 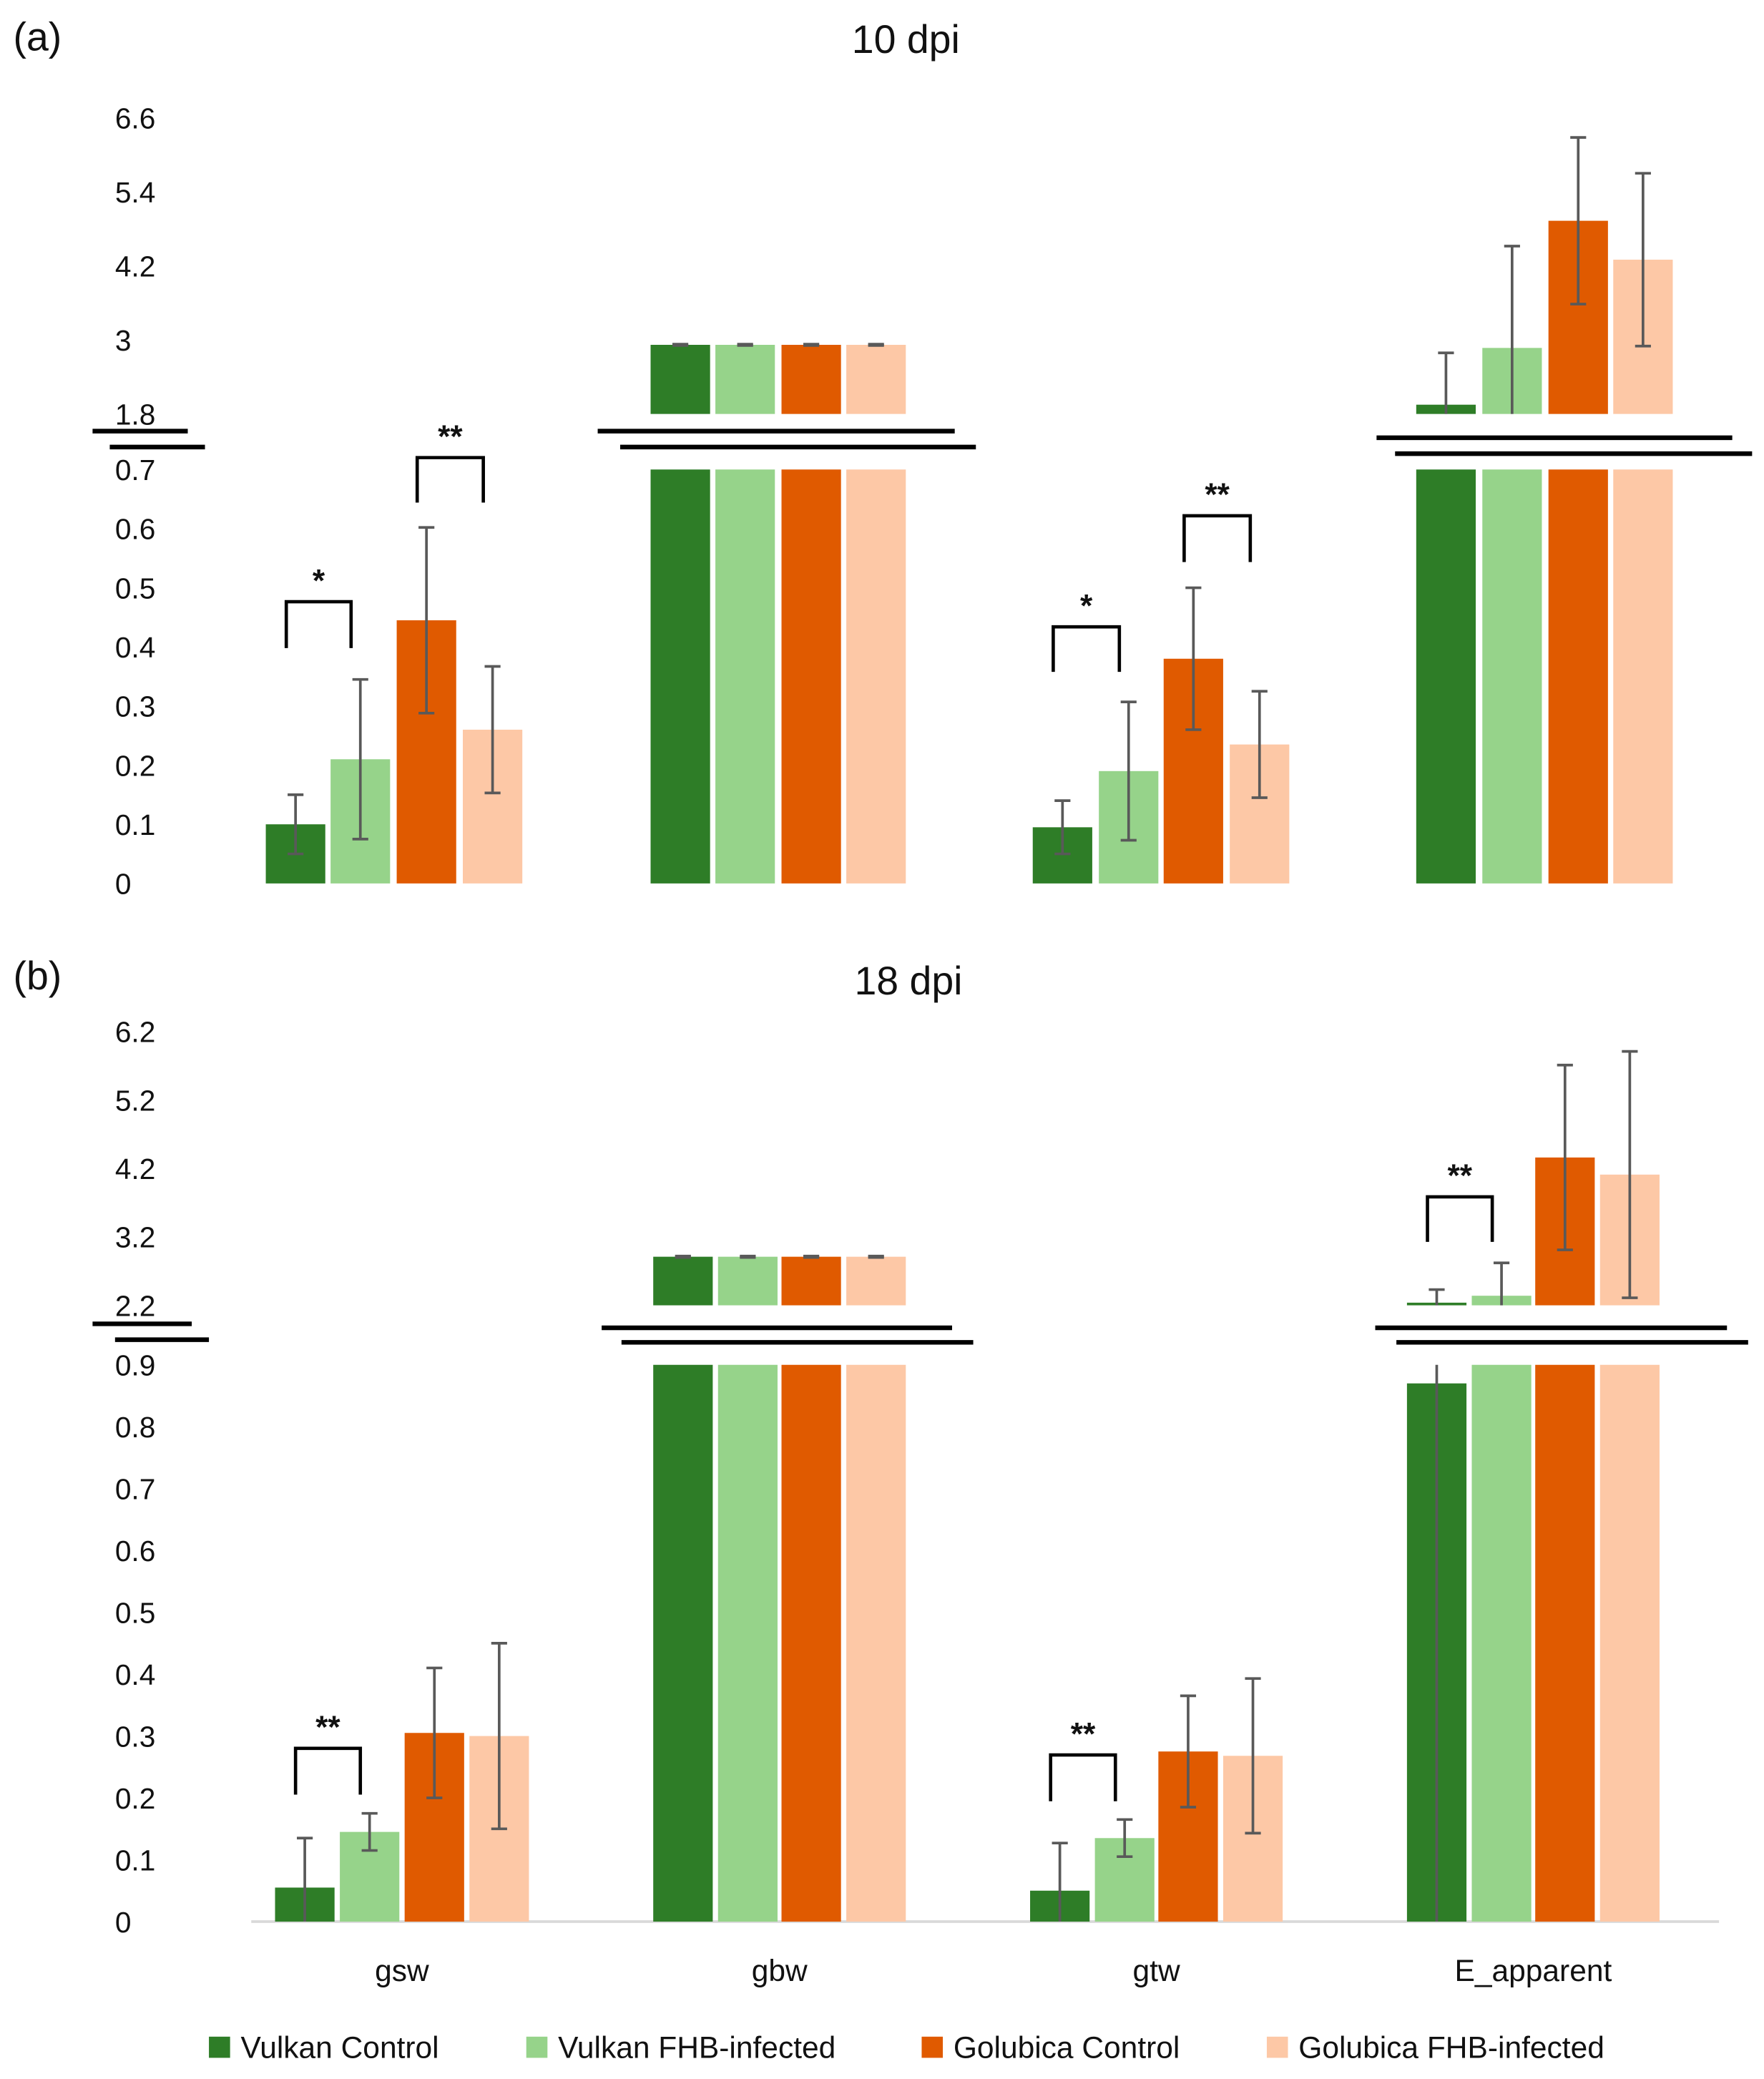 I want to click on legend-item: Vulkan FHB-infected, so click(x=681, y=2048).